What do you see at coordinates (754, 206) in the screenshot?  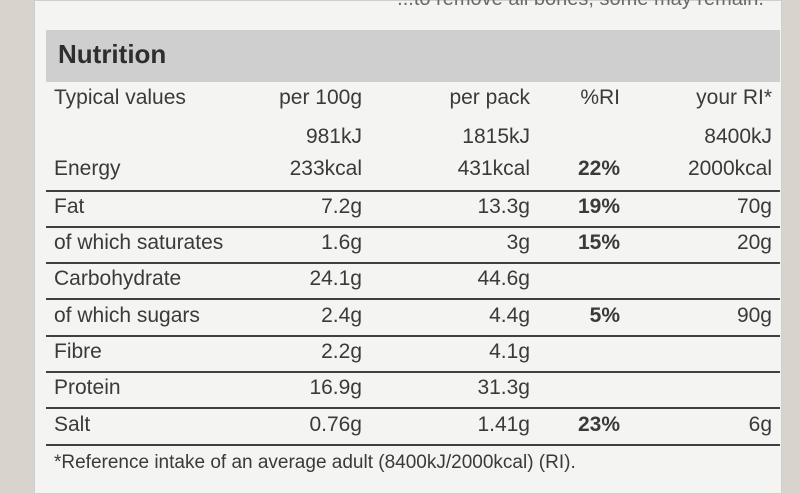 I see `row-your-ri: 70g` at bounding box center [754, 206].